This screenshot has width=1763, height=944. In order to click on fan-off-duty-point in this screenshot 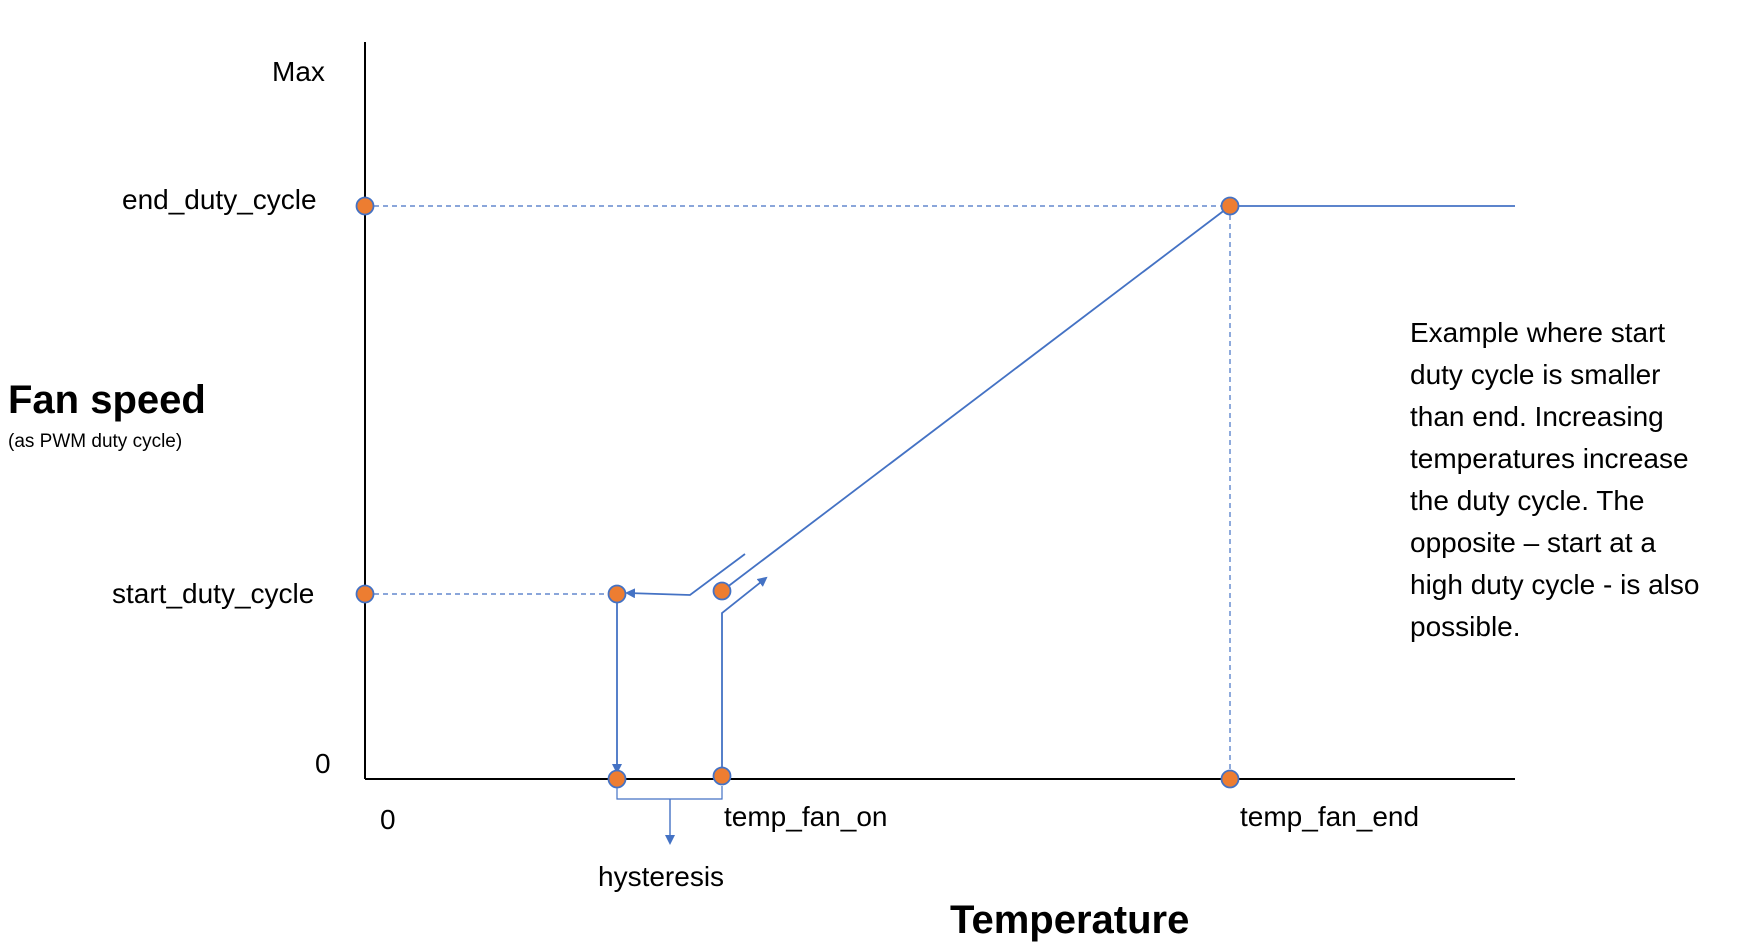, I will do `click(617, 594)`.